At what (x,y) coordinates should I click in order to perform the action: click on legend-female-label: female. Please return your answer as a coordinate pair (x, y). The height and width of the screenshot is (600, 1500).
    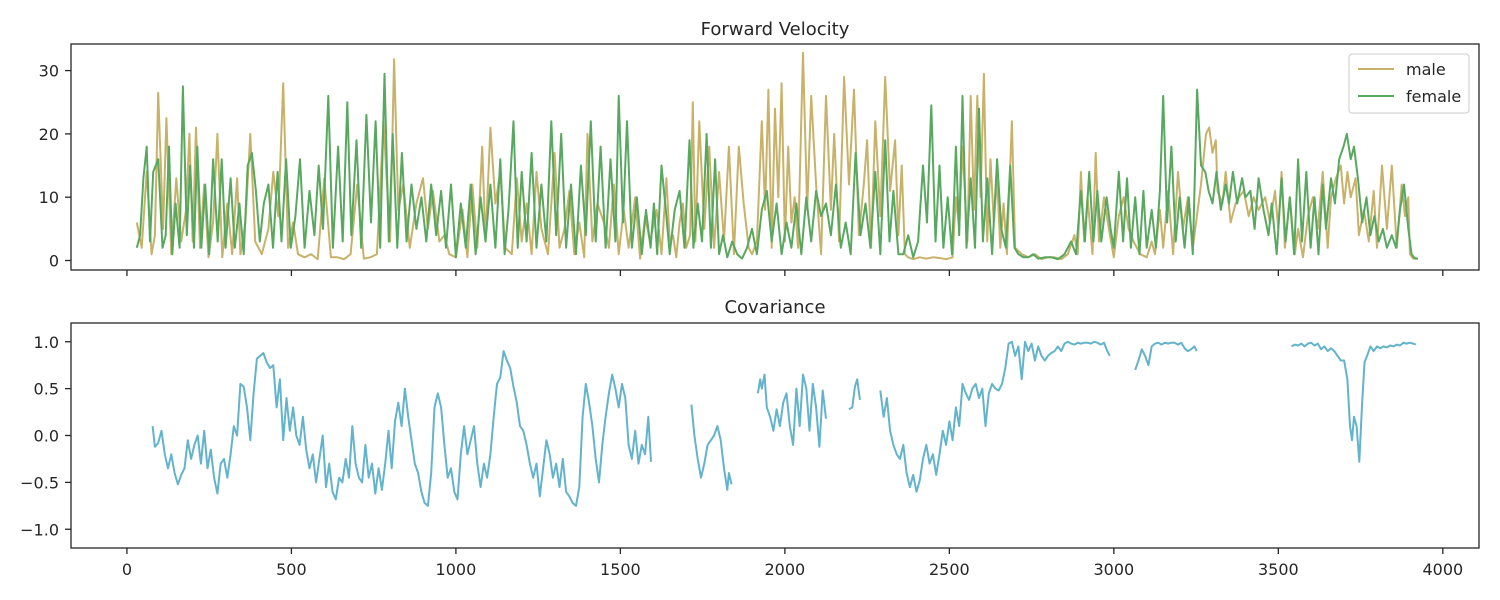
    Looking at the image, I should click on (1433, 96).